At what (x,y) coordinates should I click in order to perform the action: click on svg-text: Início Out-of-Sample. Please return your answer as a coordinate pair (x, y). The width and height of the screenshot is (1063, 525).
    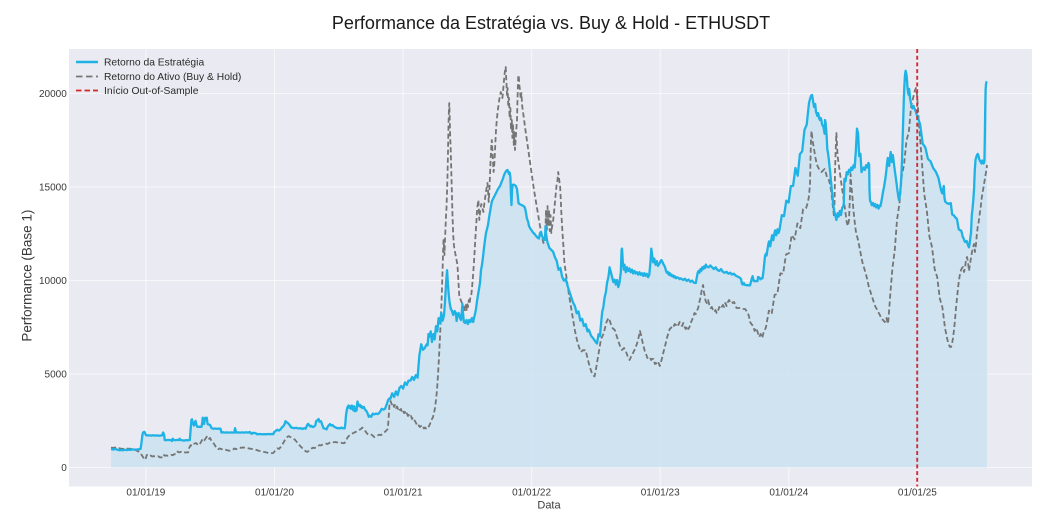
    Looking at the image, I should click on (151, 91).